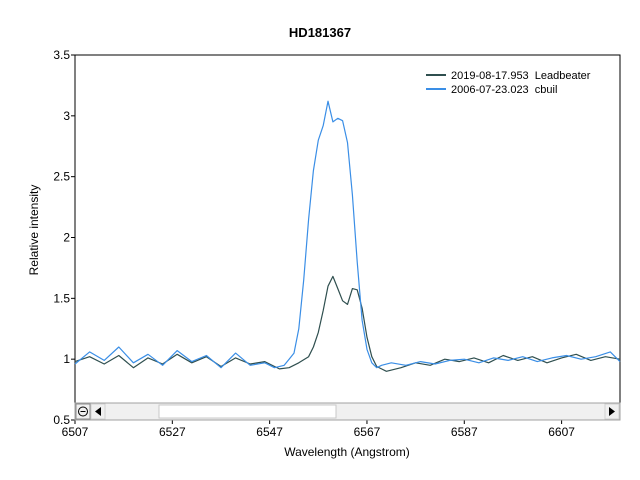  Describe the element at coordinates (61, 177) in the screenshot. I see `y-tick-label: 2.5` at that location.